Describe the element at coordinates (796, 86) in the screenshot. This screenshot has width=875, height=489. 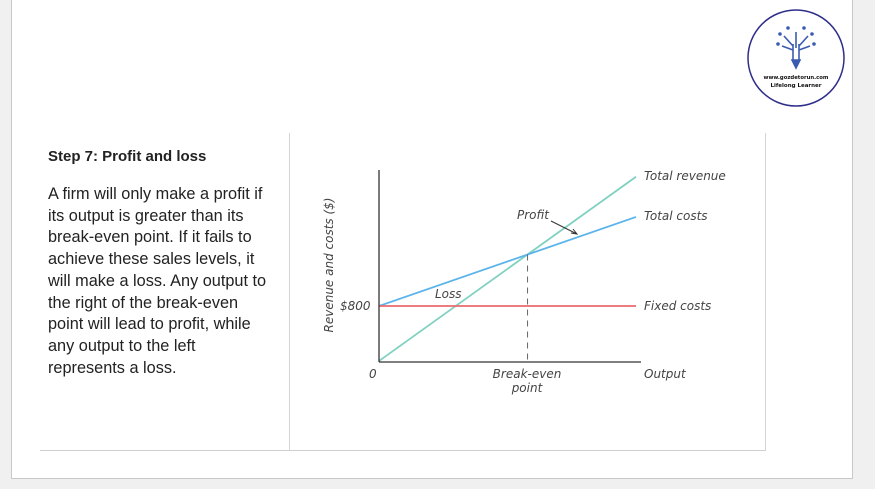
I see `logo-tagline: Lifelong Learner` at that location.